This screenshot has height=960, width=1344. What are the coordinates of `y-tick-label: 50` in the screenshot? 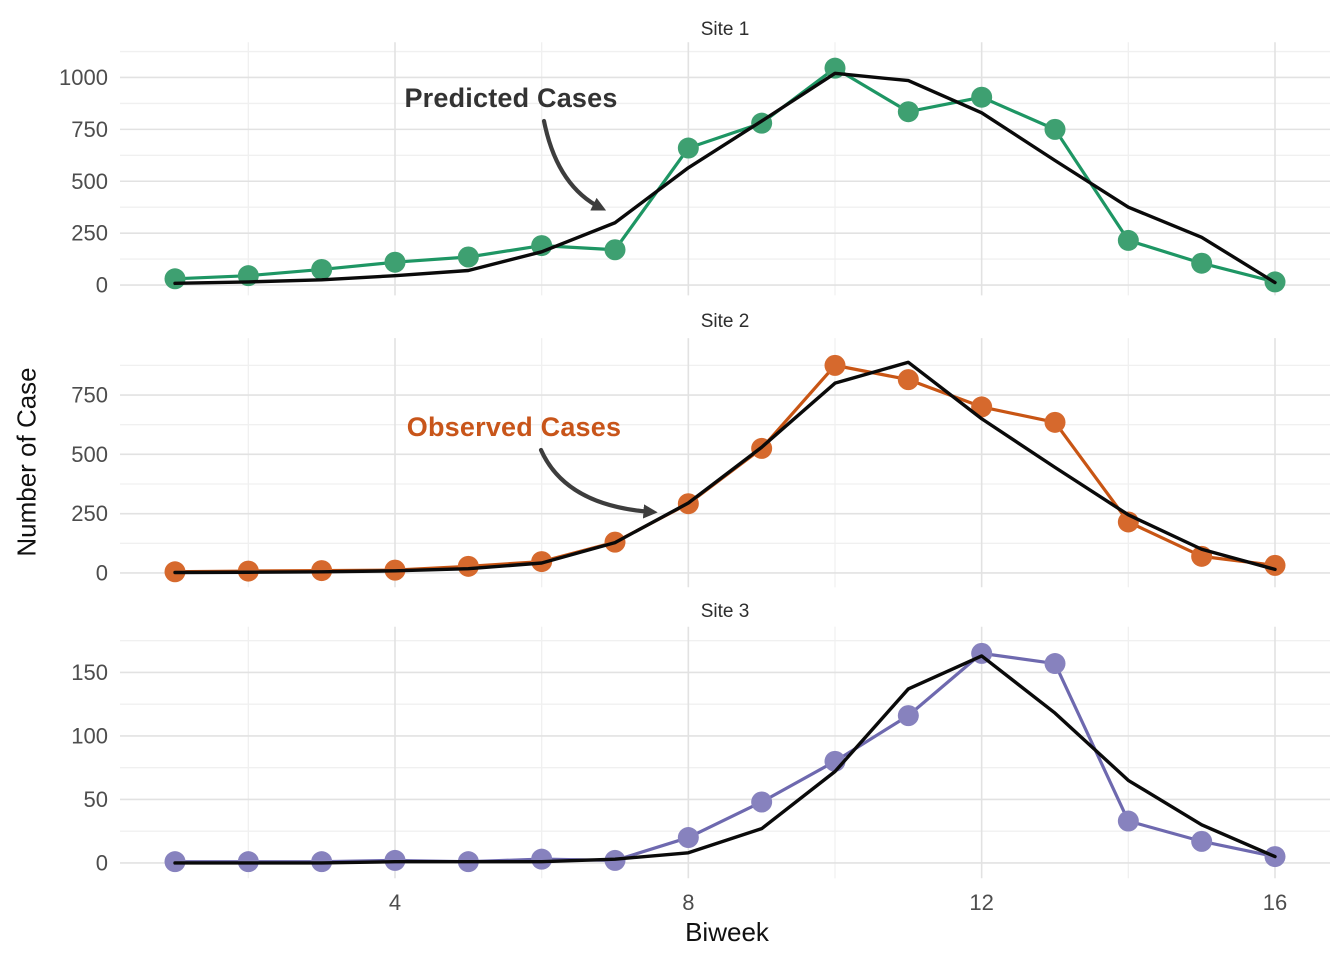 It's located at (96, 799).